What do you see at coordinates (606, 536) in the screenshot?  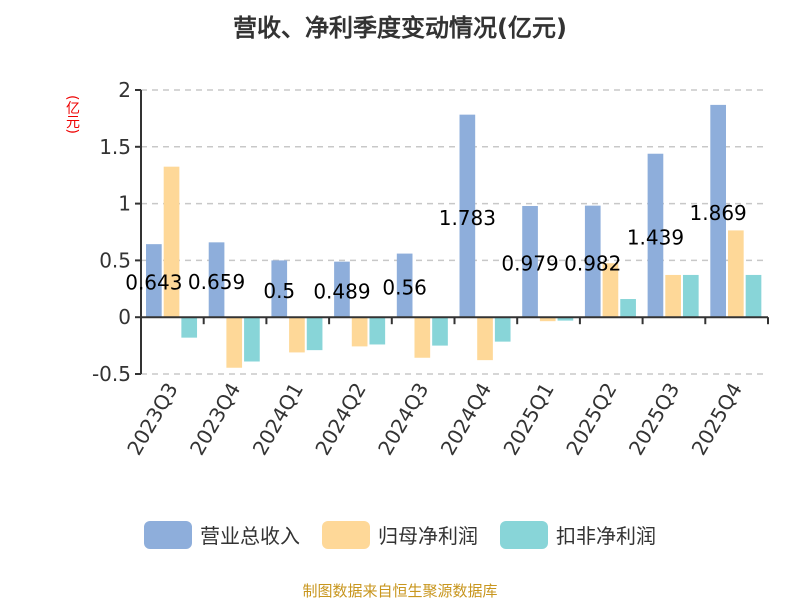 I see `legend-label: 扣非净利润` at bounding box center [606, 536].